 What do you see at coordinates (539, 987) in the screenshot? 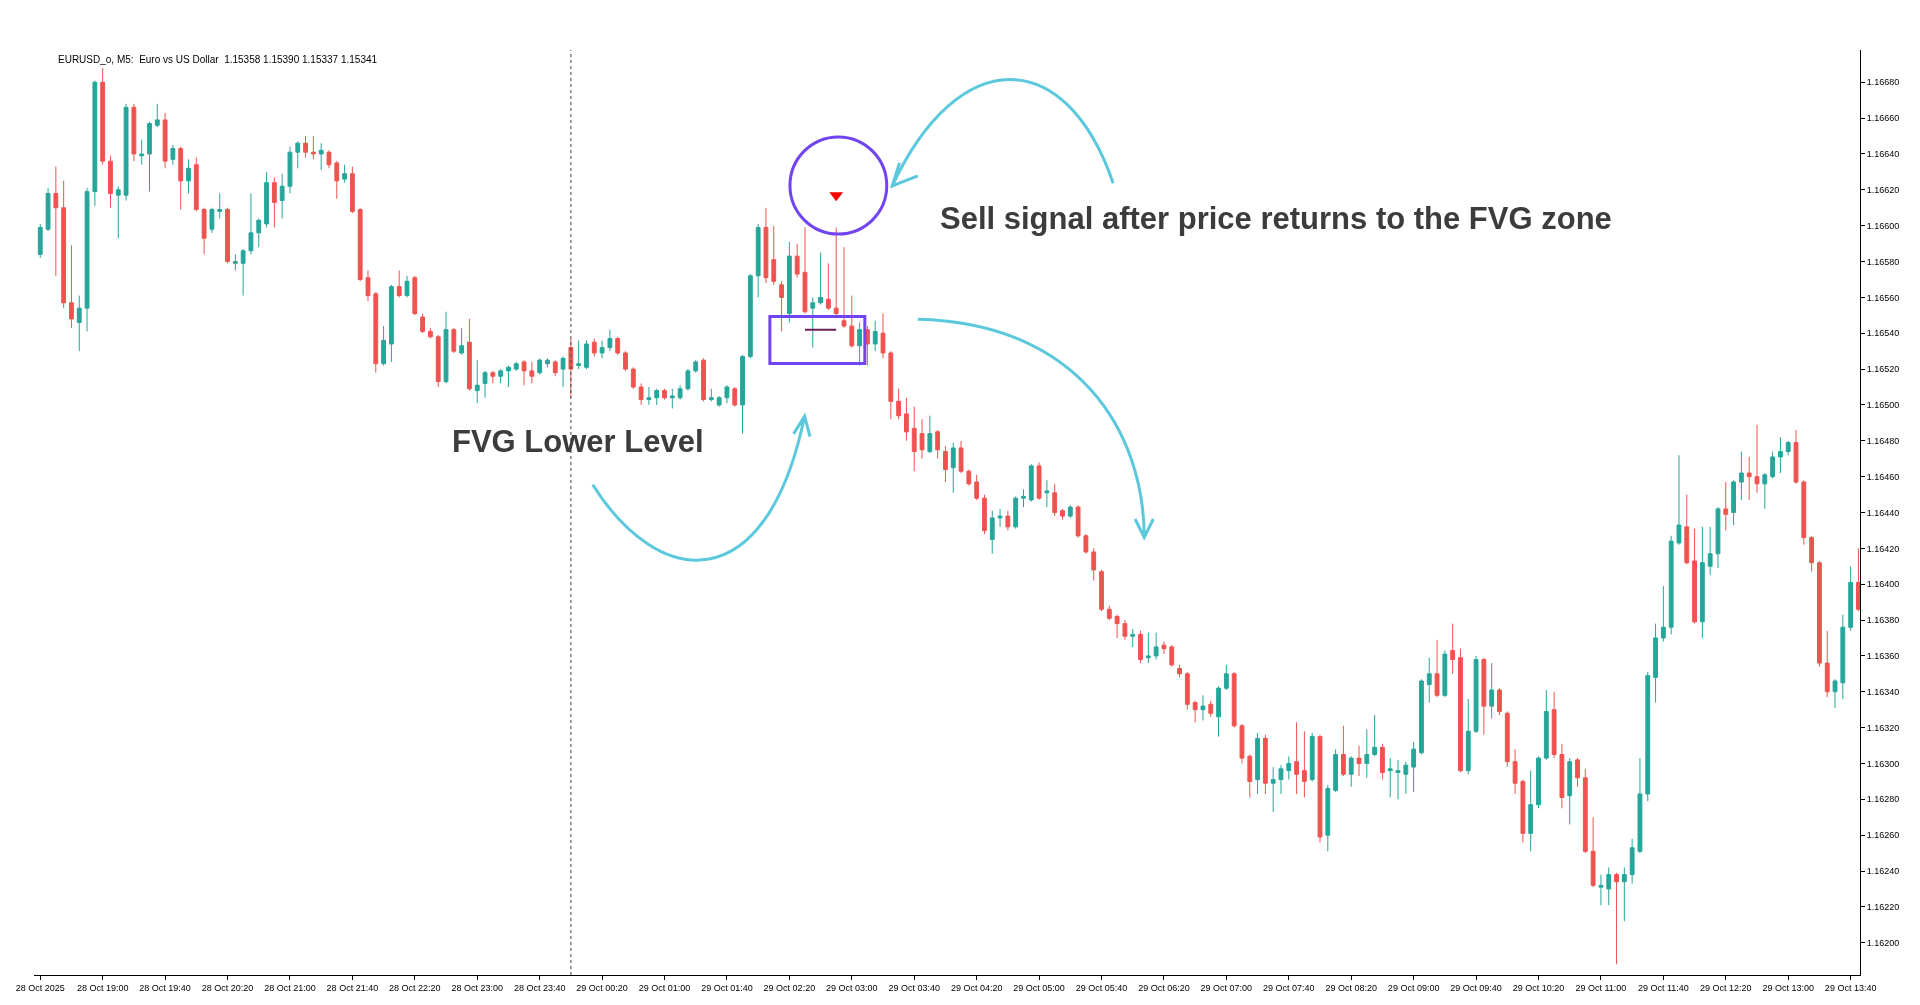
I see `x-tick-label: 28 Oct 23:40` at bounding box center [539, 987].